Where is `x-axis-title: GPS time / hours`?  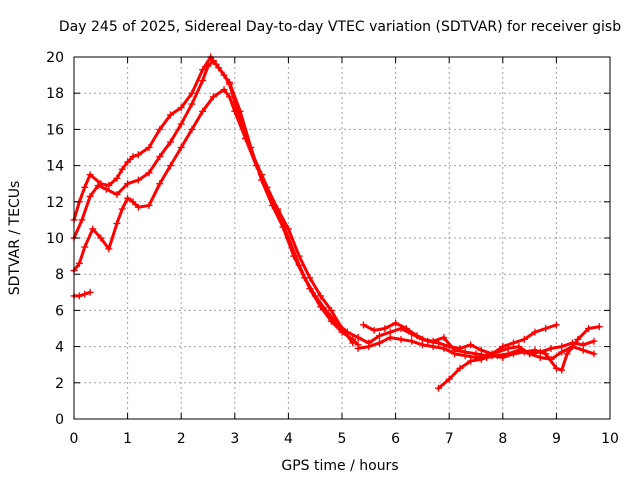
x-axis-title: GPS time / hours is located at coordinates (339, 466).